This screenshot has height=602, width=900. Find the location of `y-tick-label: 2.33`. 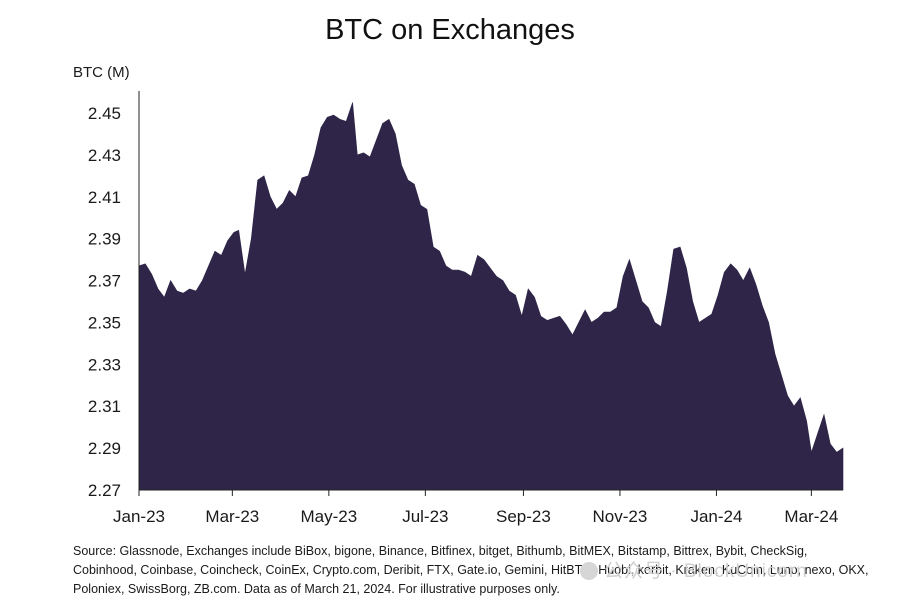

y-tick-label: 2.33 is located at coordinates (104, 364).